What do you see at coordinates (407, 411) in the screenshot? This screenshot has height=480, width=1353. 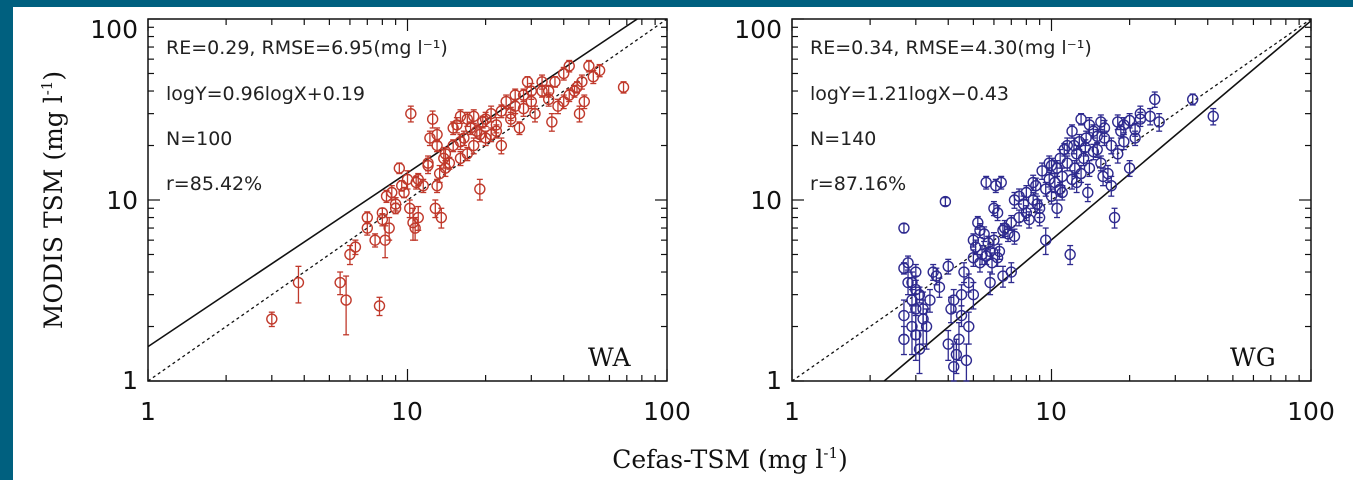 I see `x-tick-label-wa-10: 10` at bounding box center [407, 411].